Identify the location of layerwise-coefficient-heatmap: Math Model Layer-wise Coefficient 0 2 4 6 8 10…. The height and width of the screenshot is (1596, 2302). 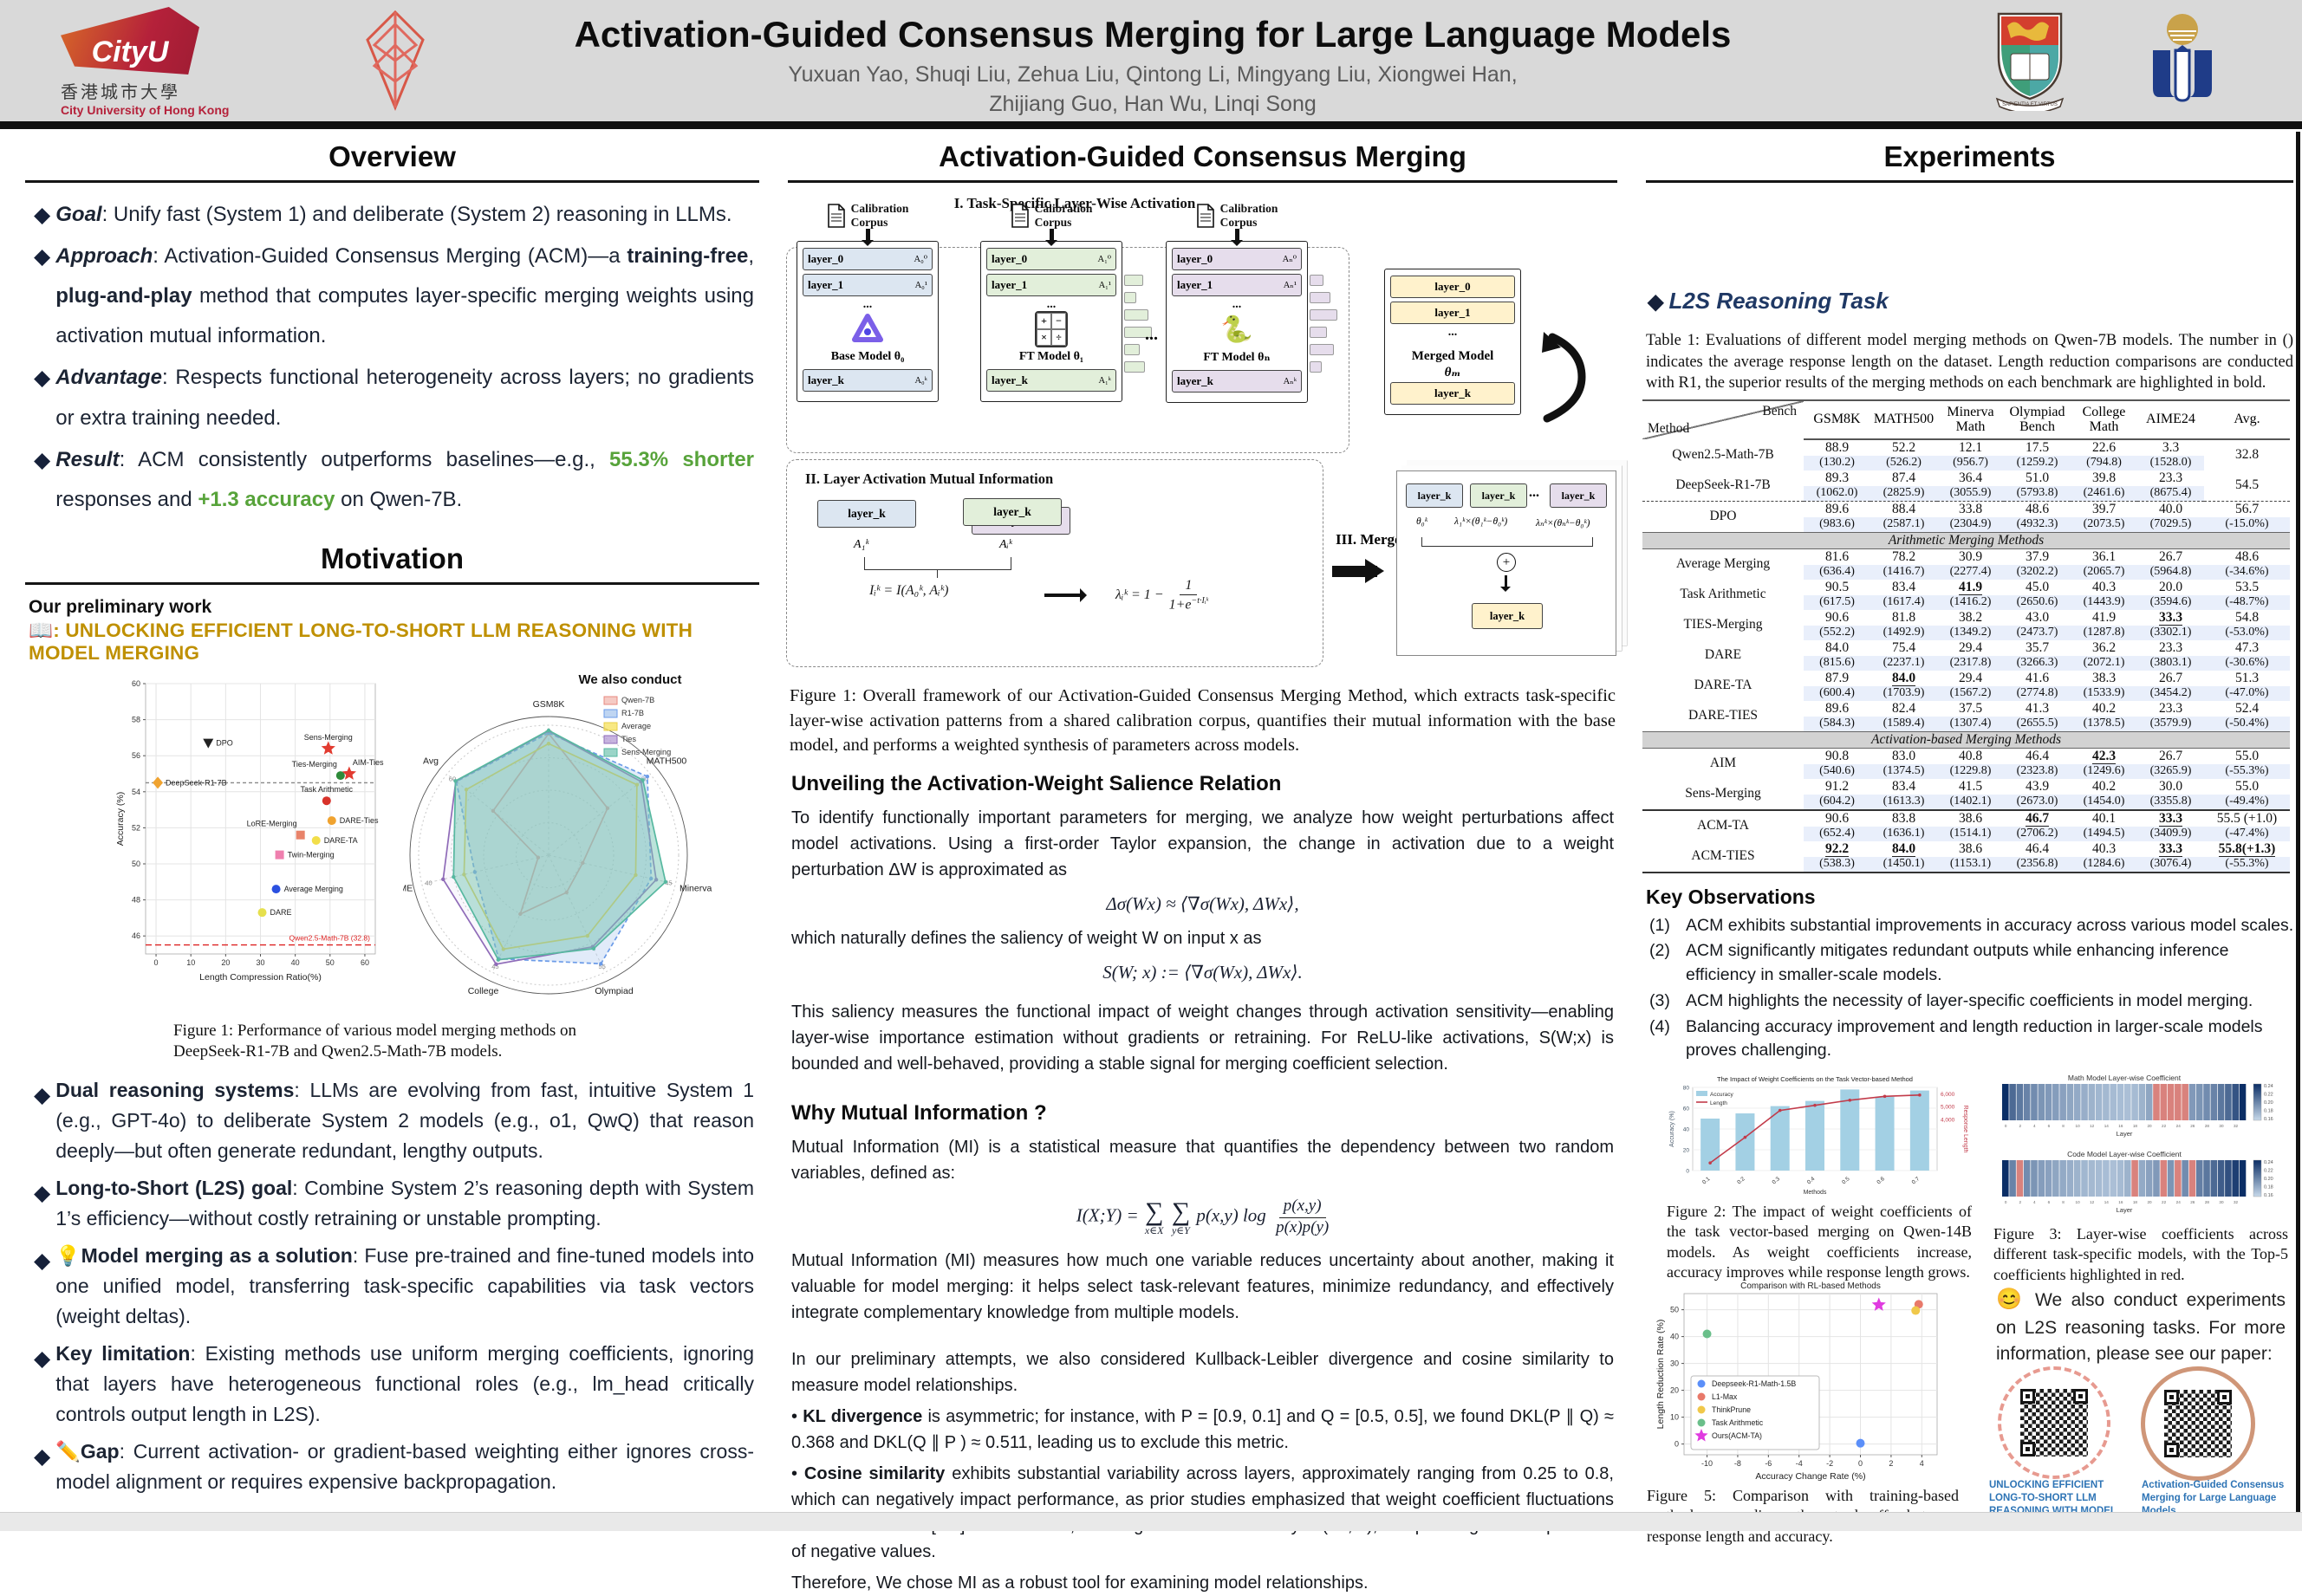
(2145, 1153).